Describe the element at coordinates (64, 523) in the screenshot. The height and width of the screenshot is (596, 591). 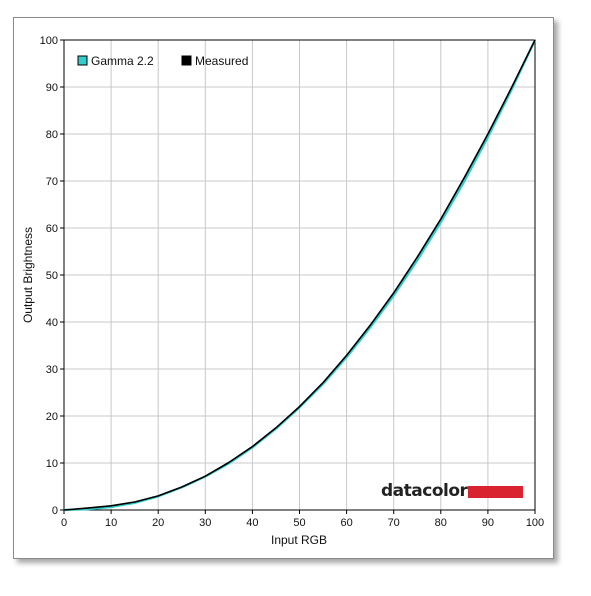
I see `x-tick-label: 0` at that location.